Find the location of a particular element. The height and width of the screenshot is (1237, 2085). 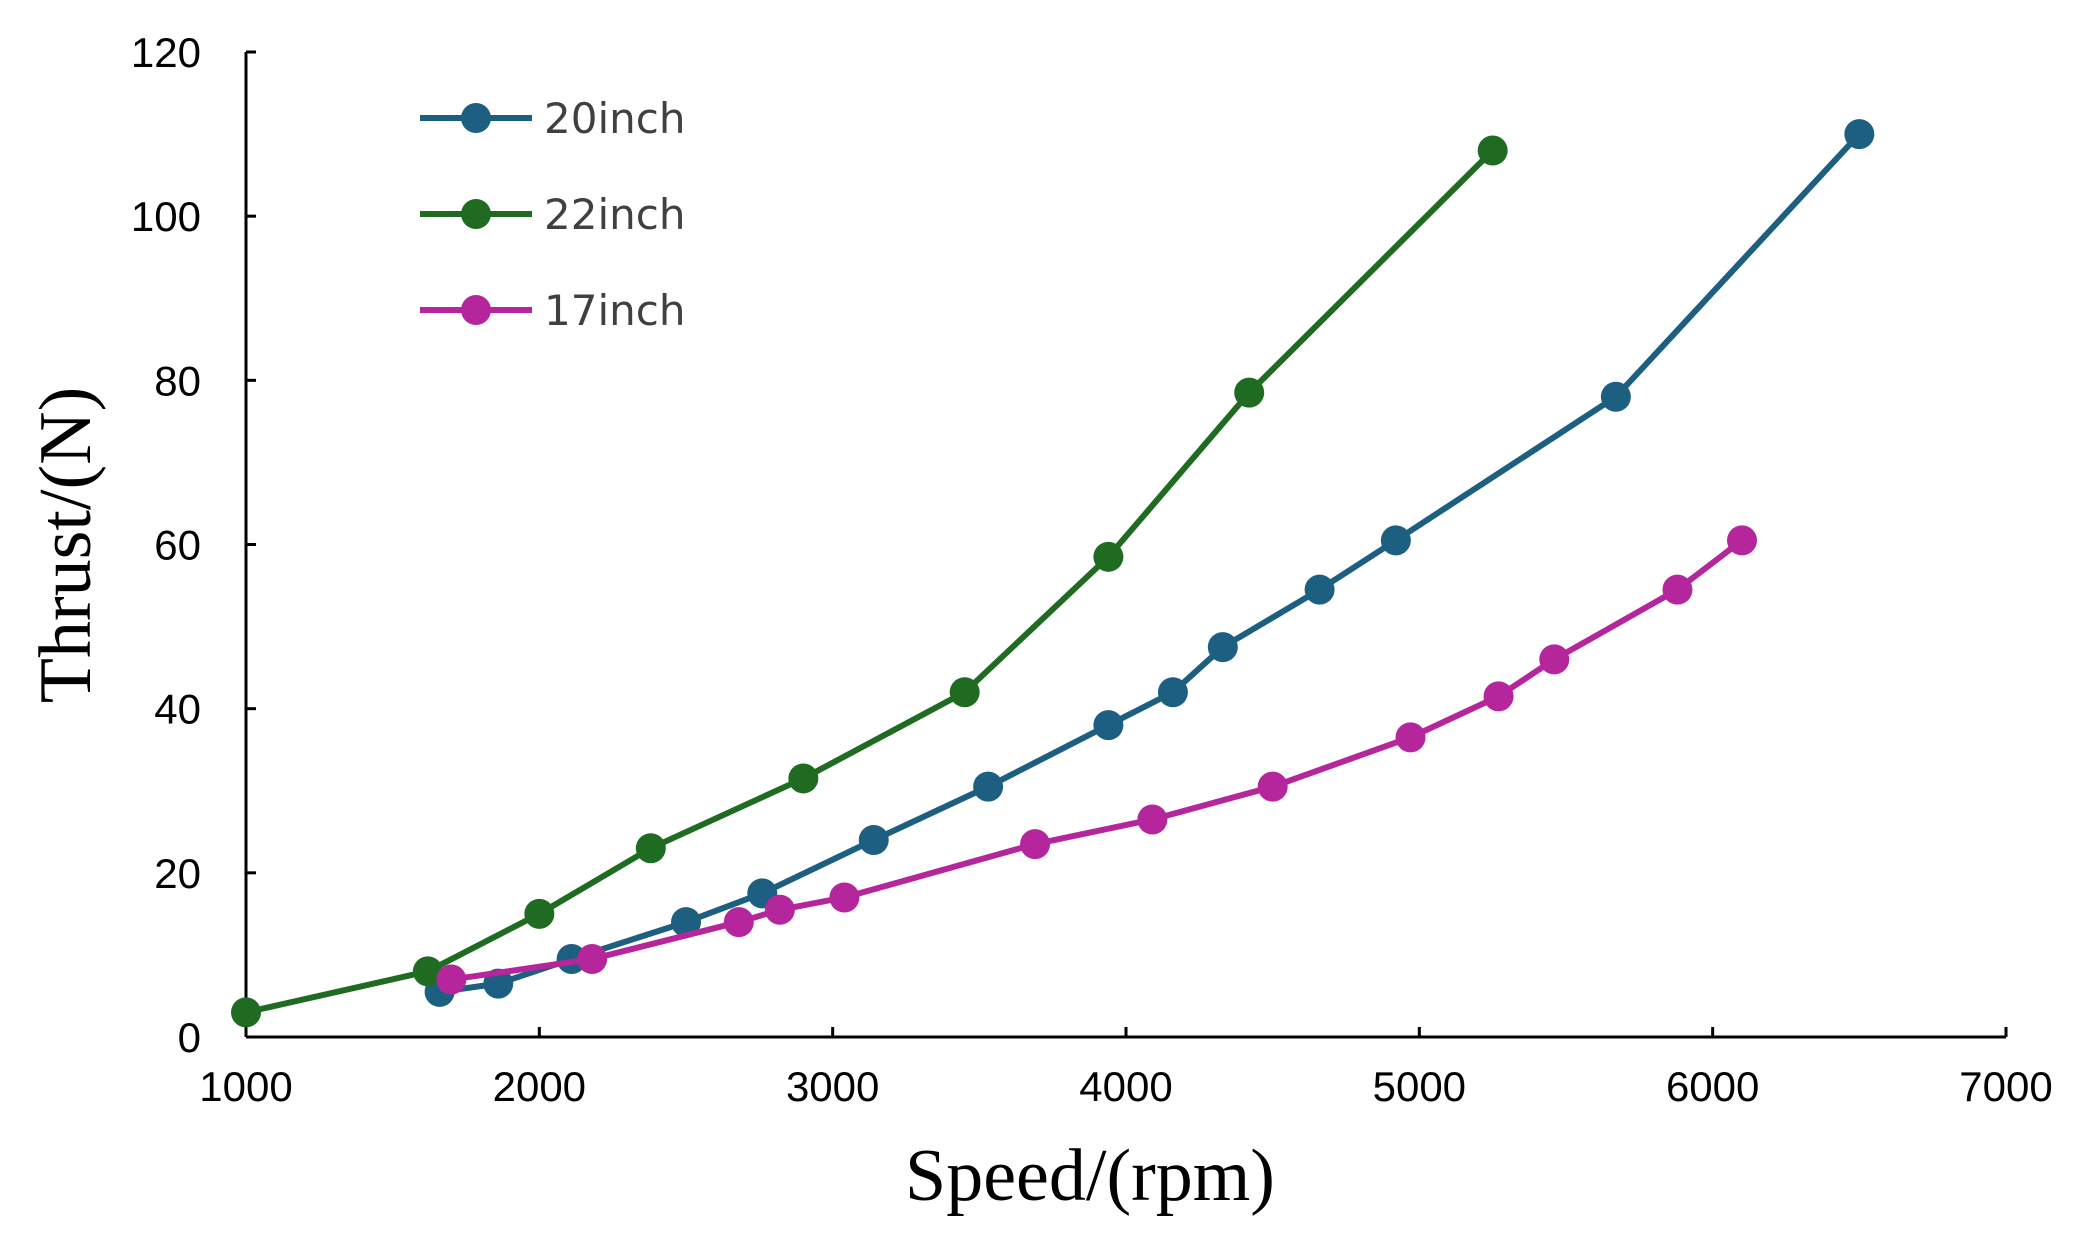

y-tick-label: 60 is located at coordinates (177, 545).